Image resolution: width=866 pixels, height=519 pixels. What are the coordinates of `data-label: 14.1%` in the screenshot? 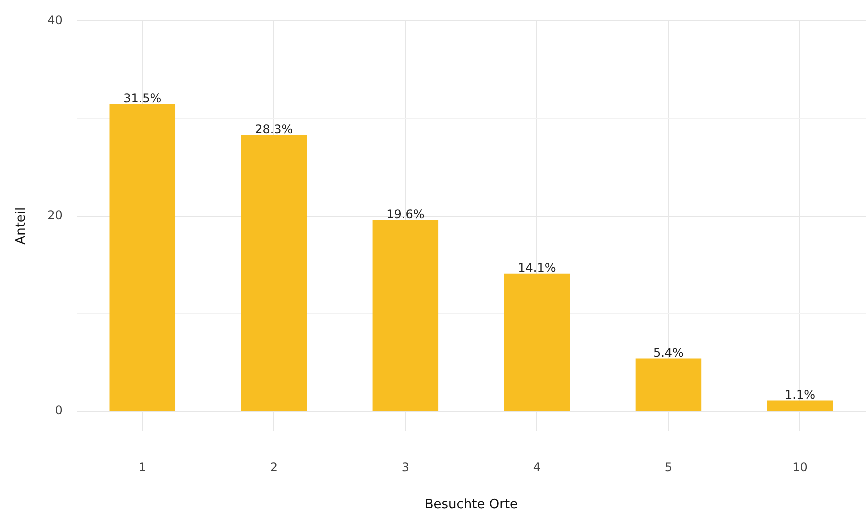 It's located at (537, 268).